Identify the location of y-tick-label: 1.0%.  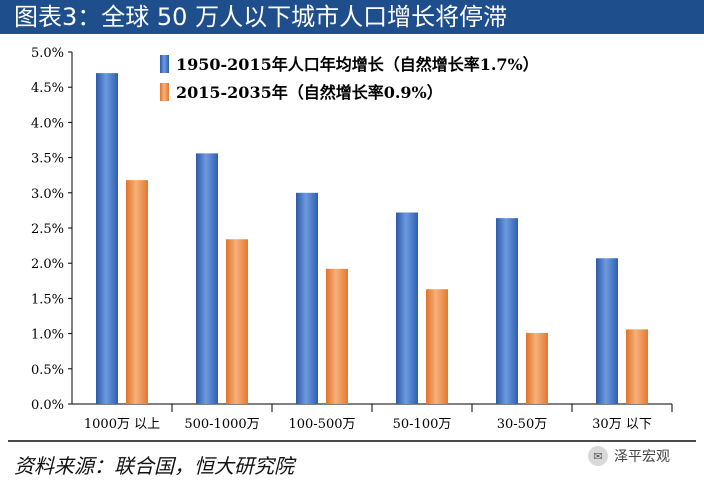
(47, 335).